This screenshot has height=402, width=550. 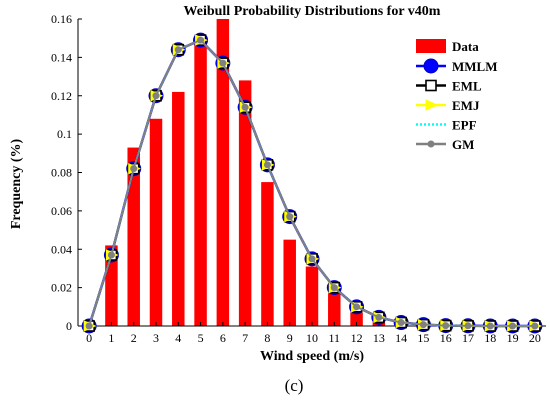 I want to click on x-tick-label: 2, so click(x=134, y=338).